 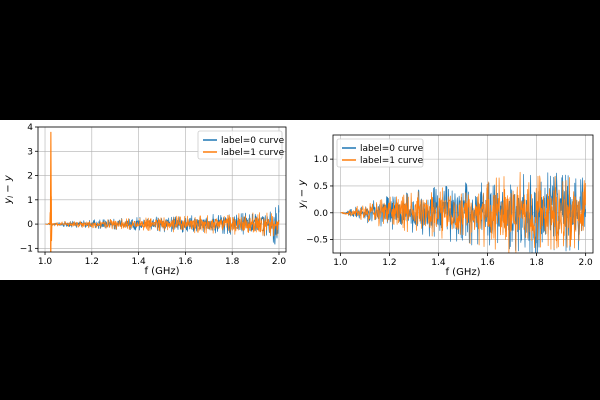 What do you see at coordinates (321, 187) in the screenshot?
I see `y-tick-label: 0.5` at bounding box center [321, 187].